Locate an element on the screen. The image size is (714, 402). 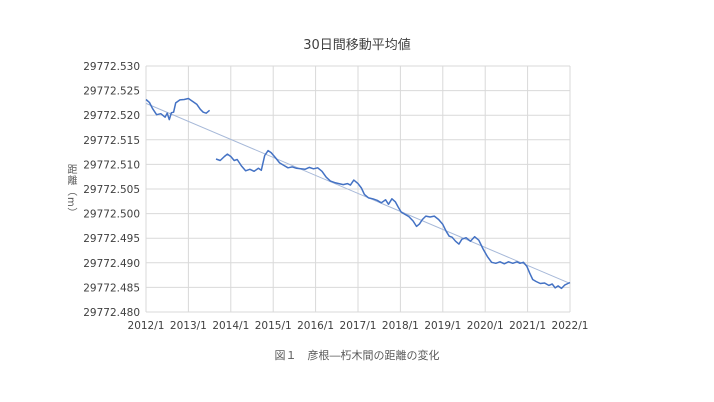
x-tick-label: 2018/1 is located at coordinates (400, 326).